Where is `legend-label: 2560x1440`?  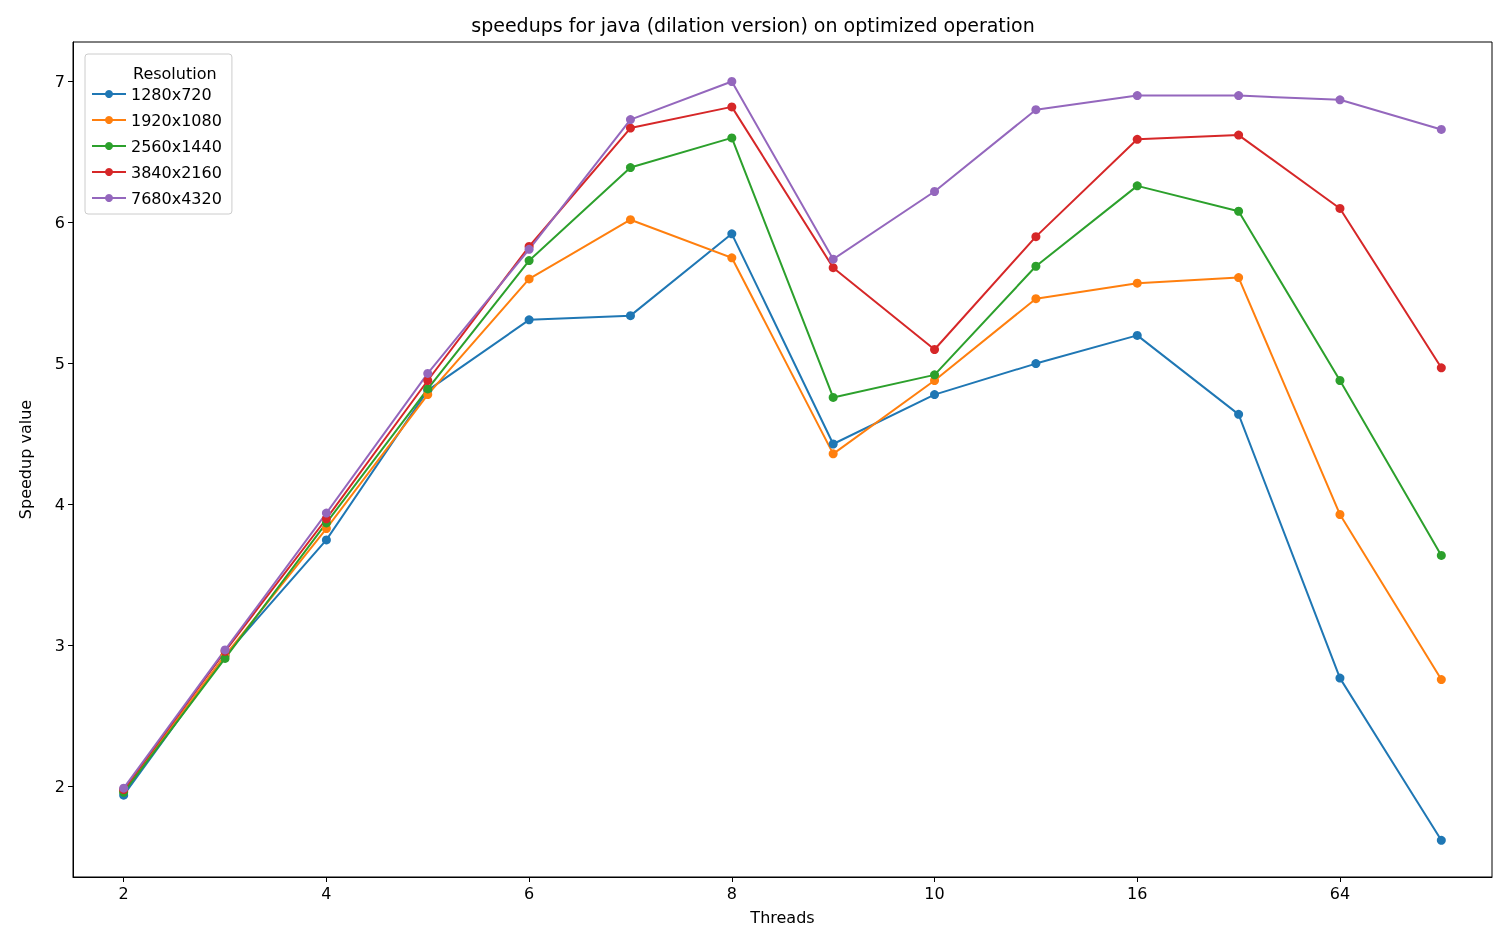
legend-label: 2560x1440 is located at coordinates (176, 146).